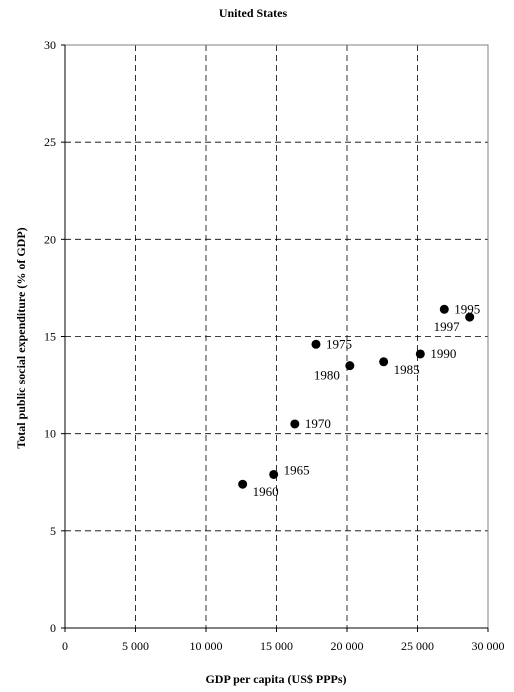 This screenshot has width=514, height=692. What do you see at coordinates (135, 646) in the screenshot?
I see `x-tick-label: 5 000` at bounding box center [135, 646].